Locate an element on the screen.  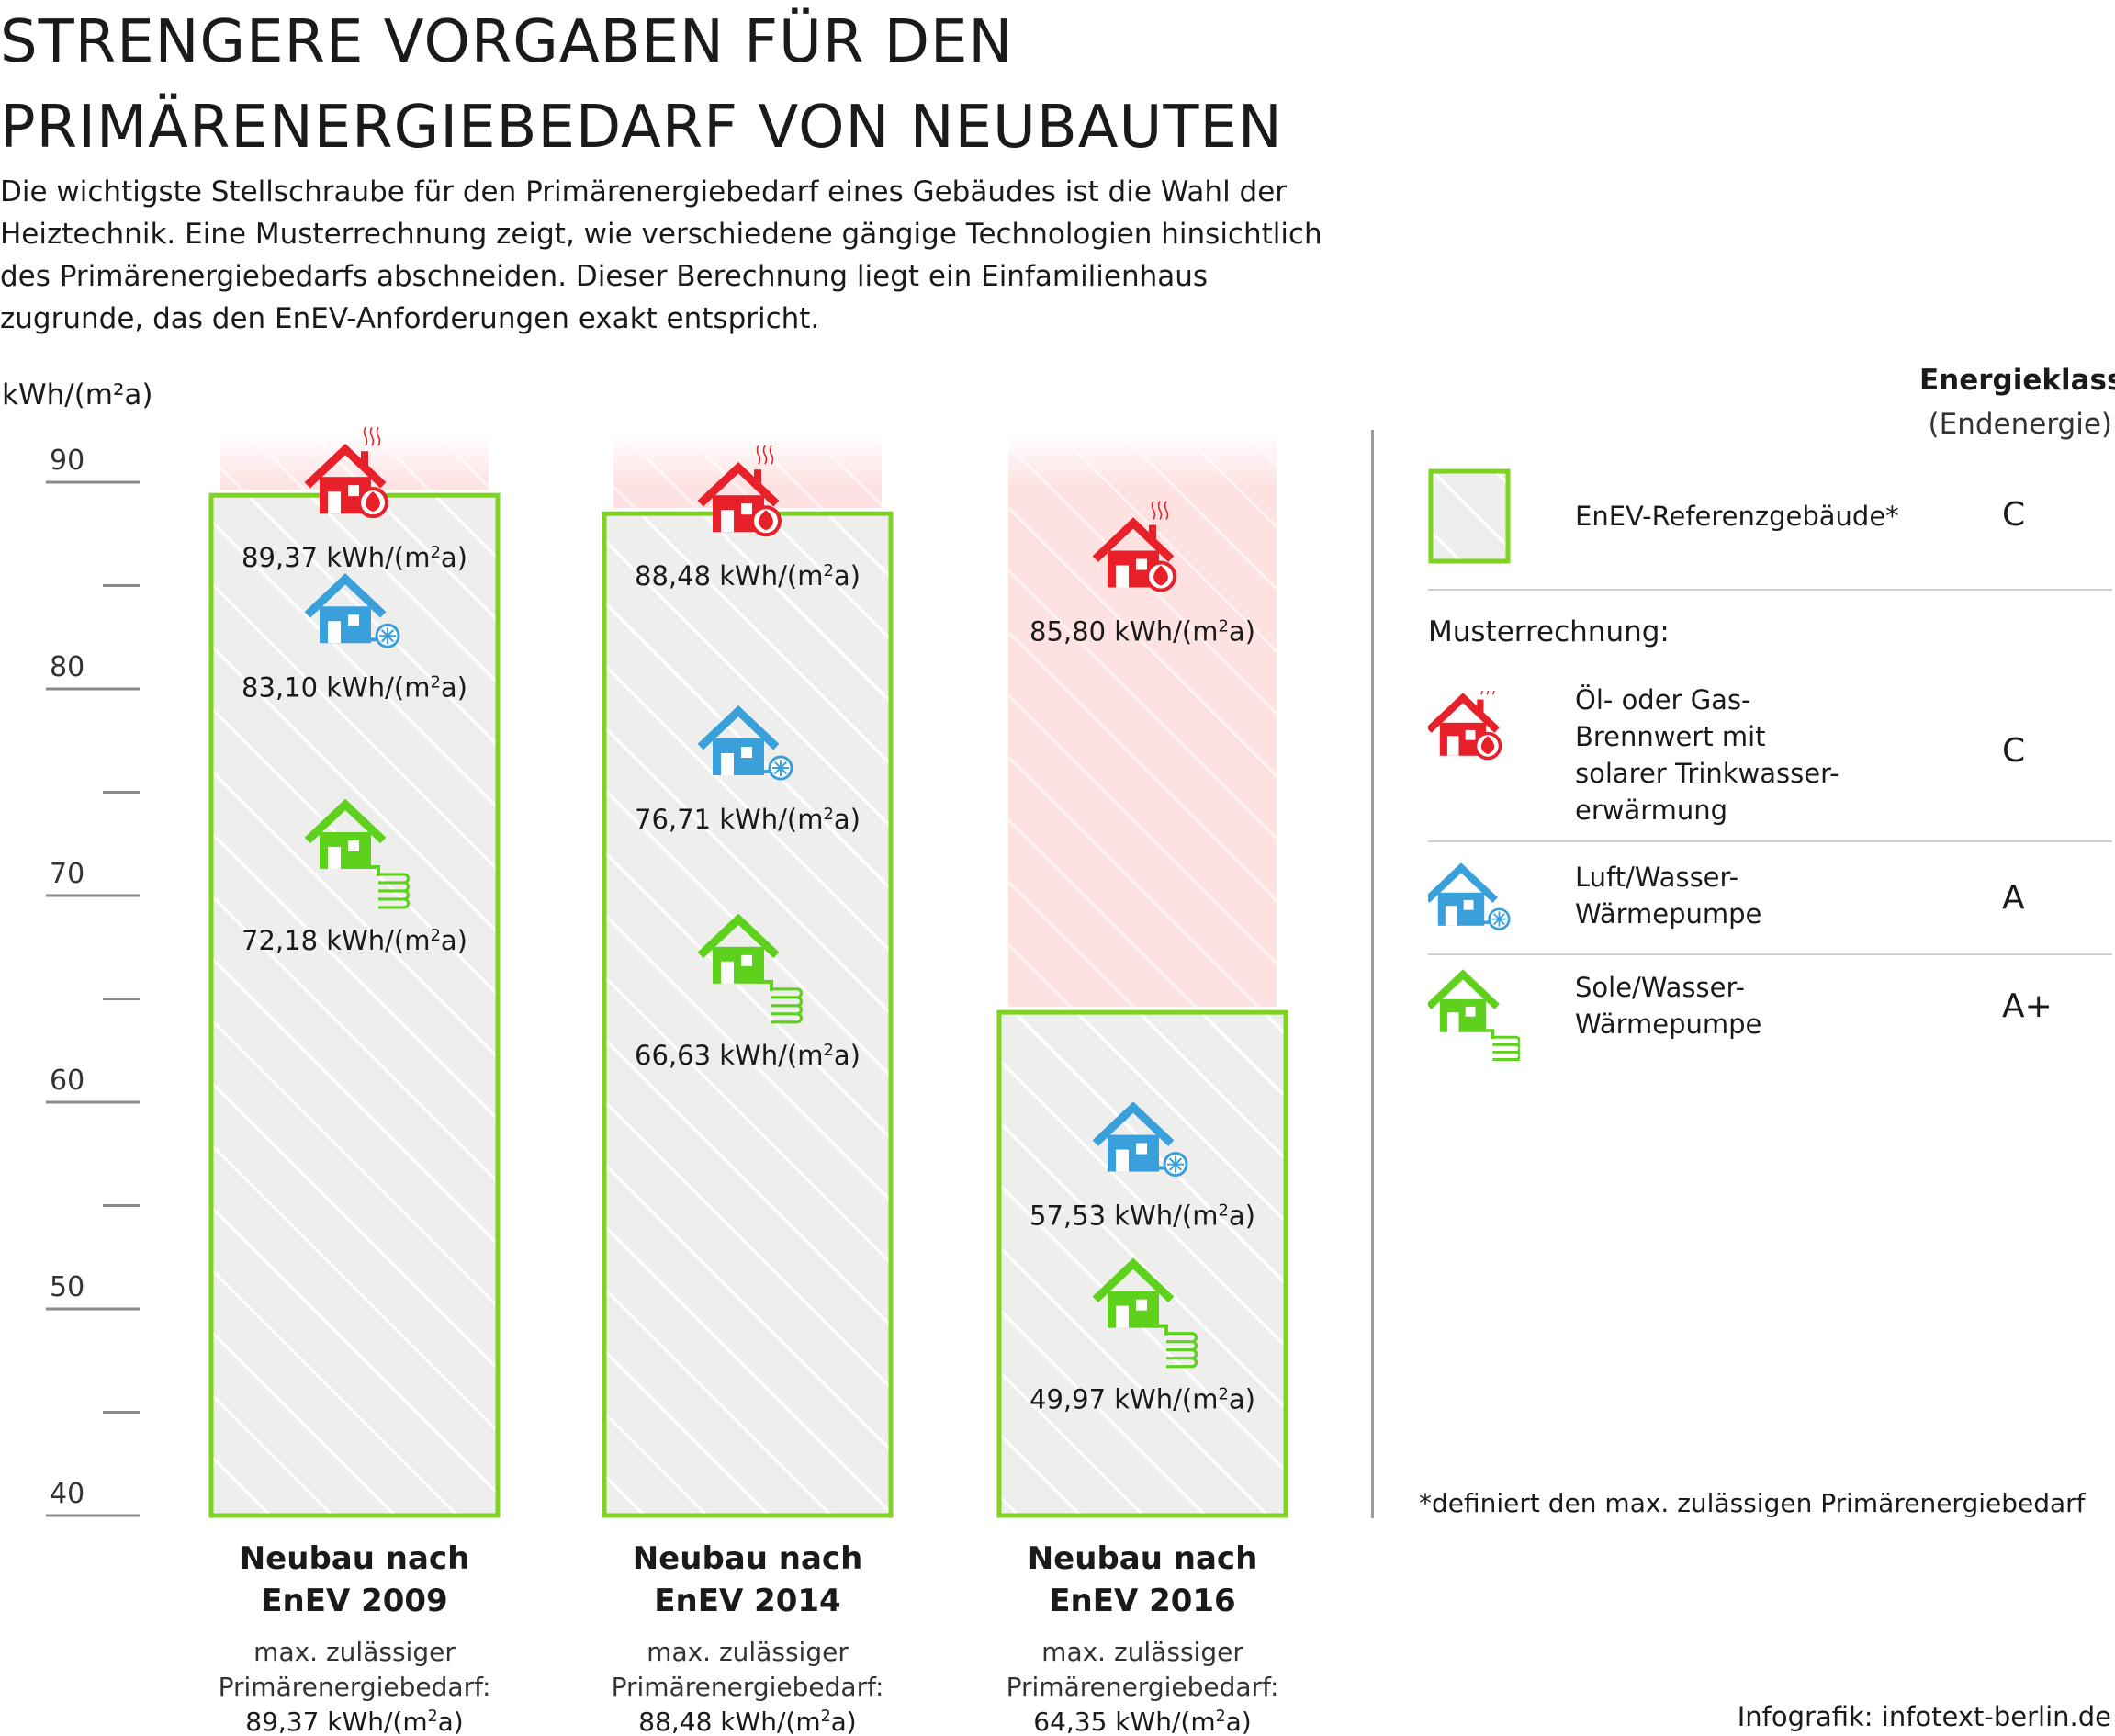
legend-class-oil-gas: C is located at coordinates (2014, 751).